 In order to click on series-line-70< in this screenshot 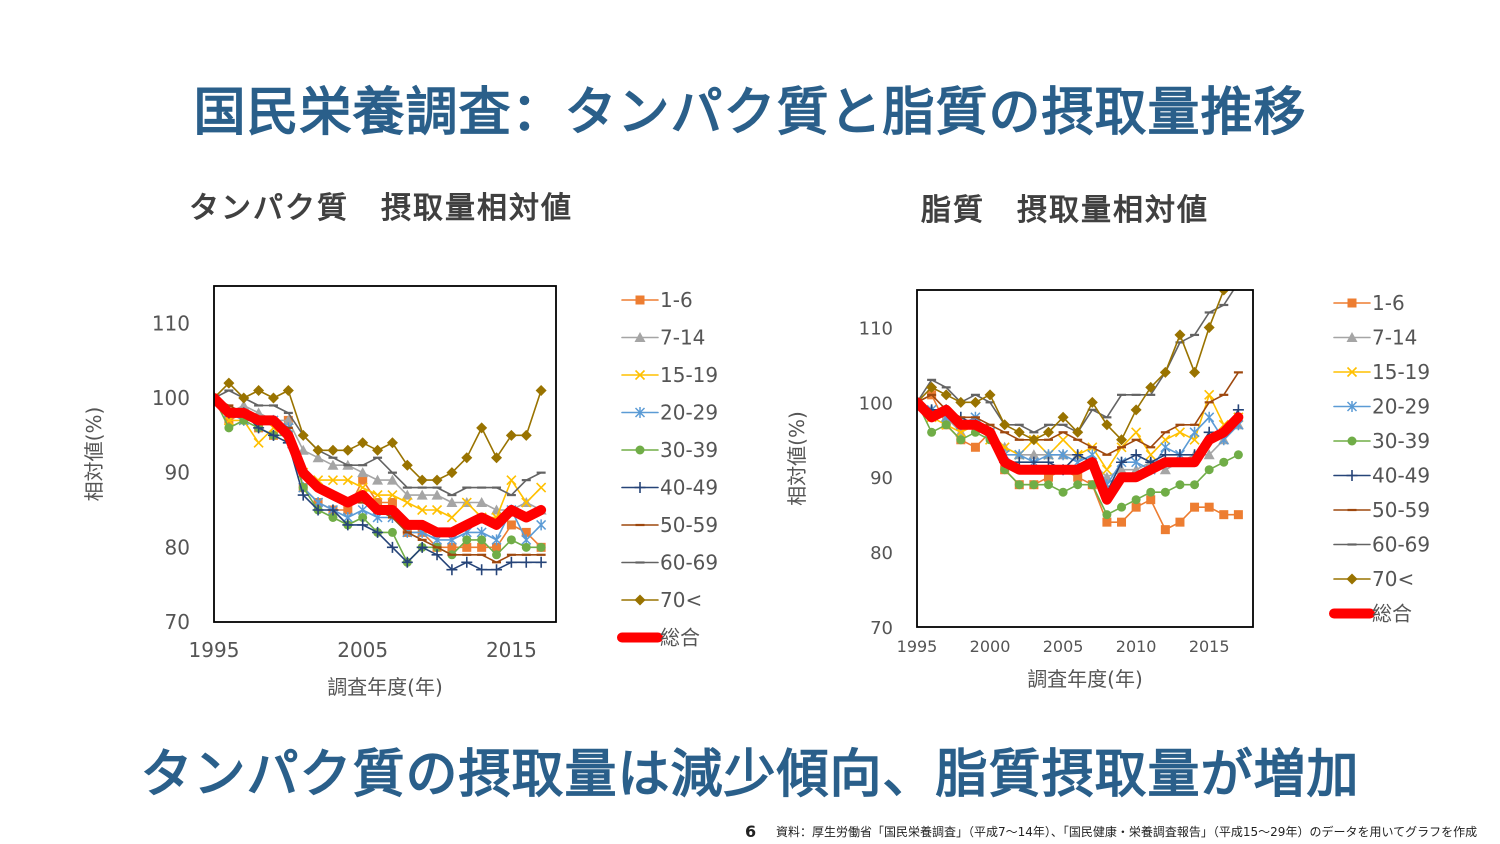, I will do `click(1071, 365)`.